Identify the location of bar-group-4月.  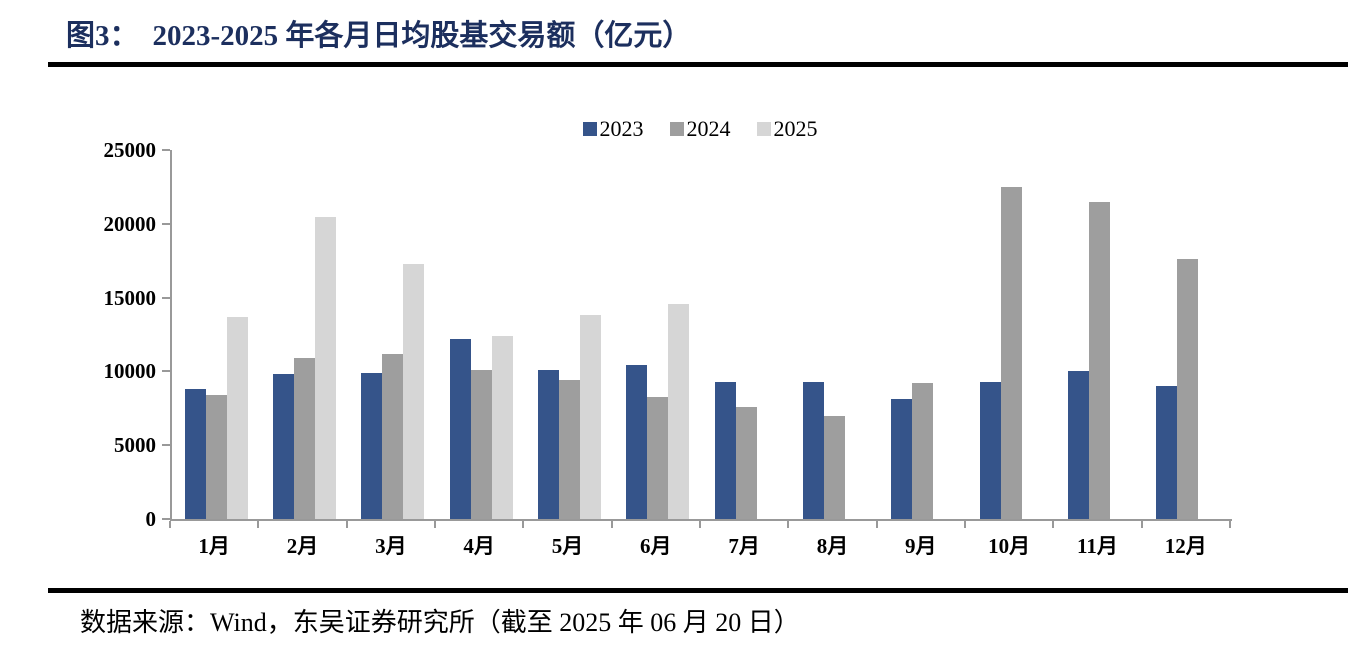
(481, 334).